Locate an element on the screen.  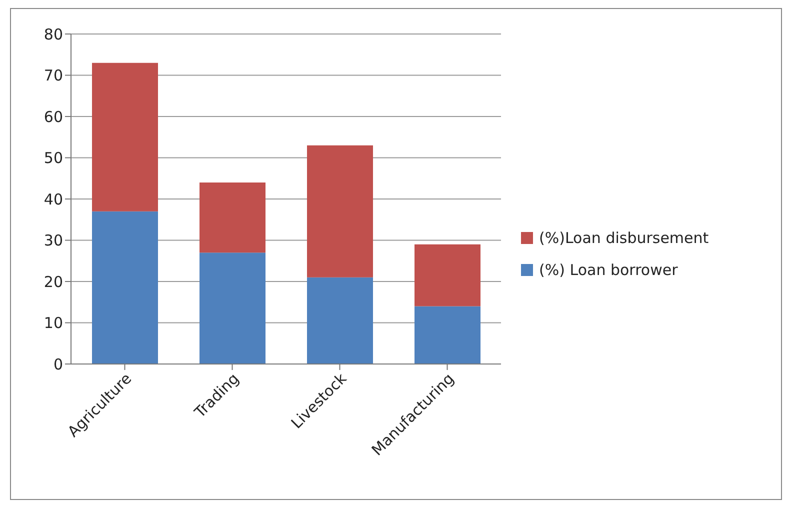
y-tick-label: 60 is located at coordinates (53, 117).